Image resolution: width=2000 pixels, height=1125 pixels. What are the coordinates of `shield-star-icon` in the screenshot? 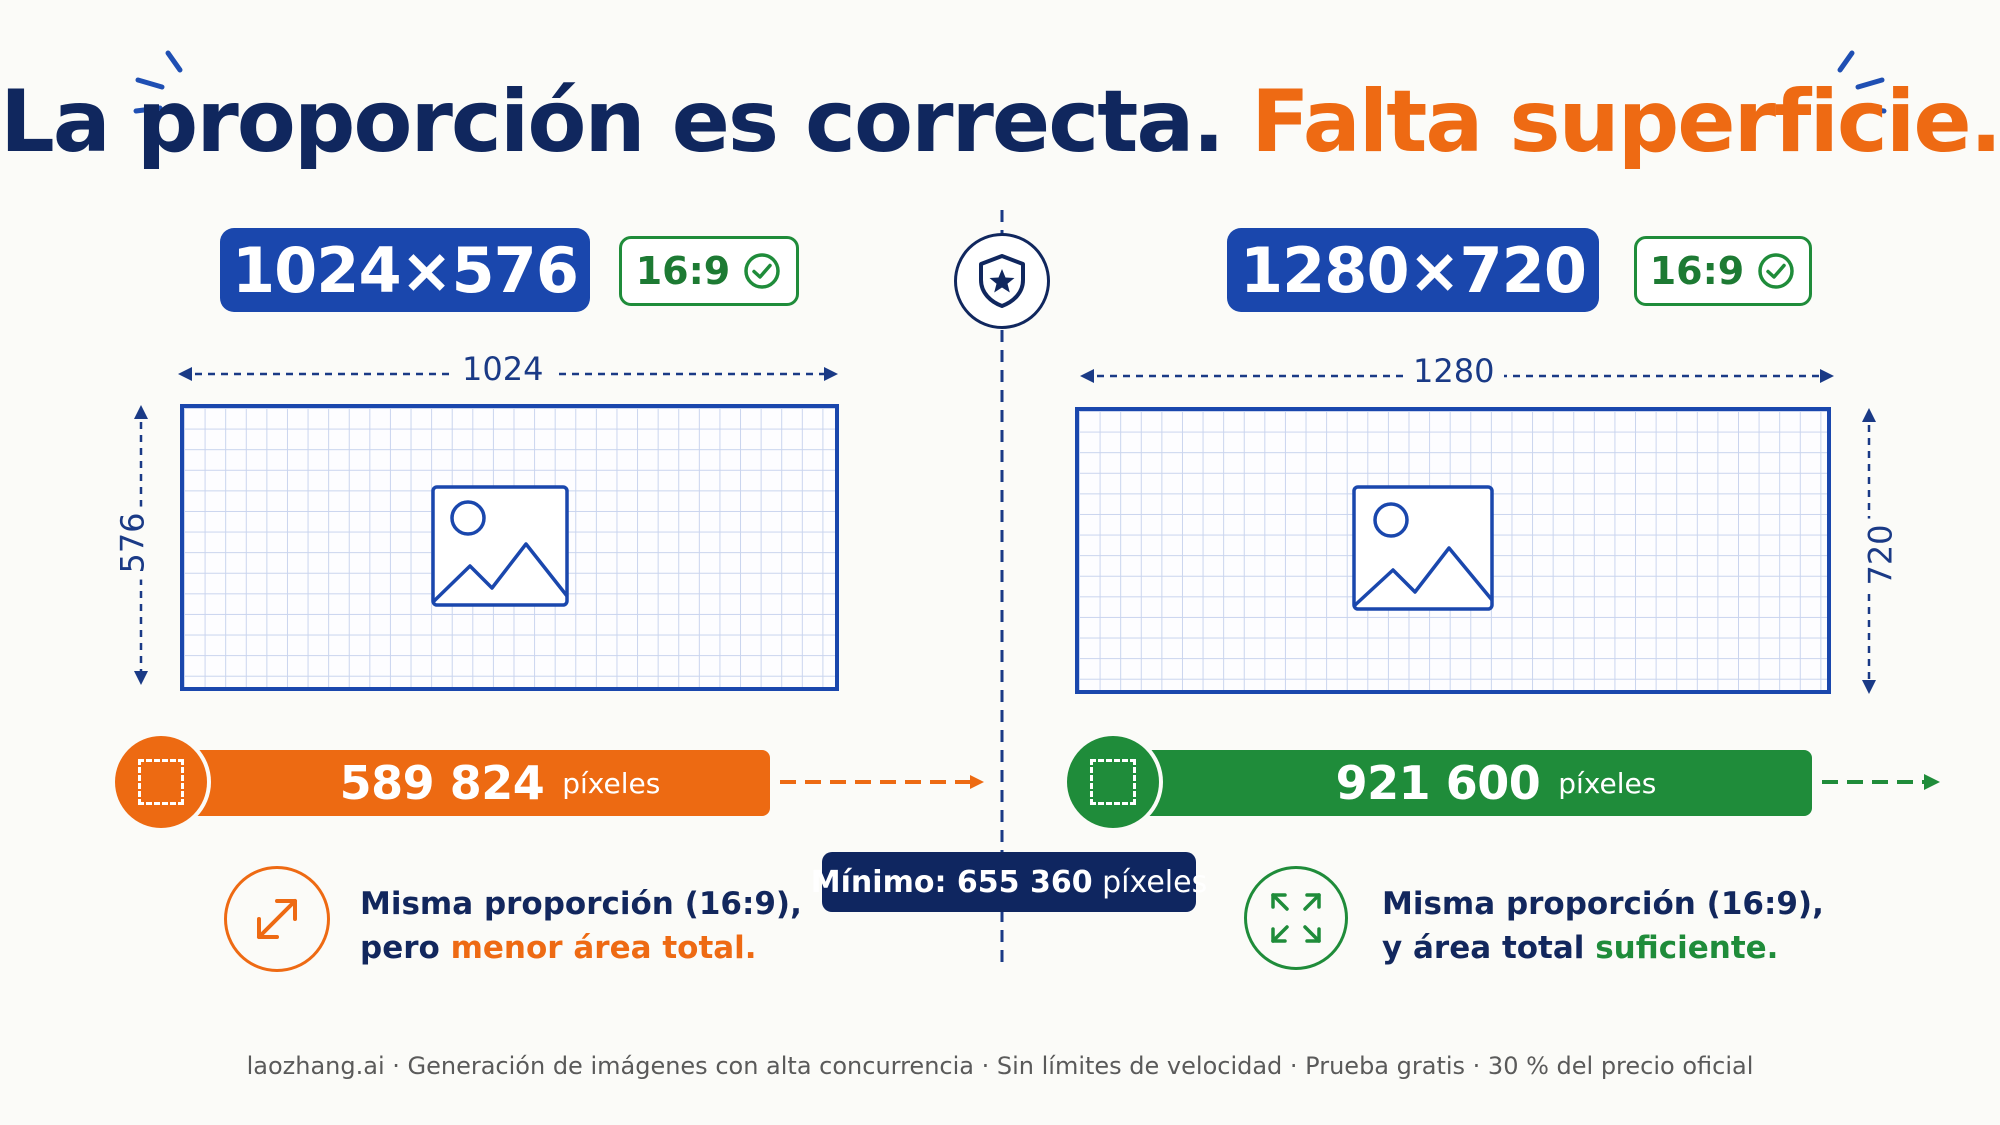 It's located at (1002, 281).